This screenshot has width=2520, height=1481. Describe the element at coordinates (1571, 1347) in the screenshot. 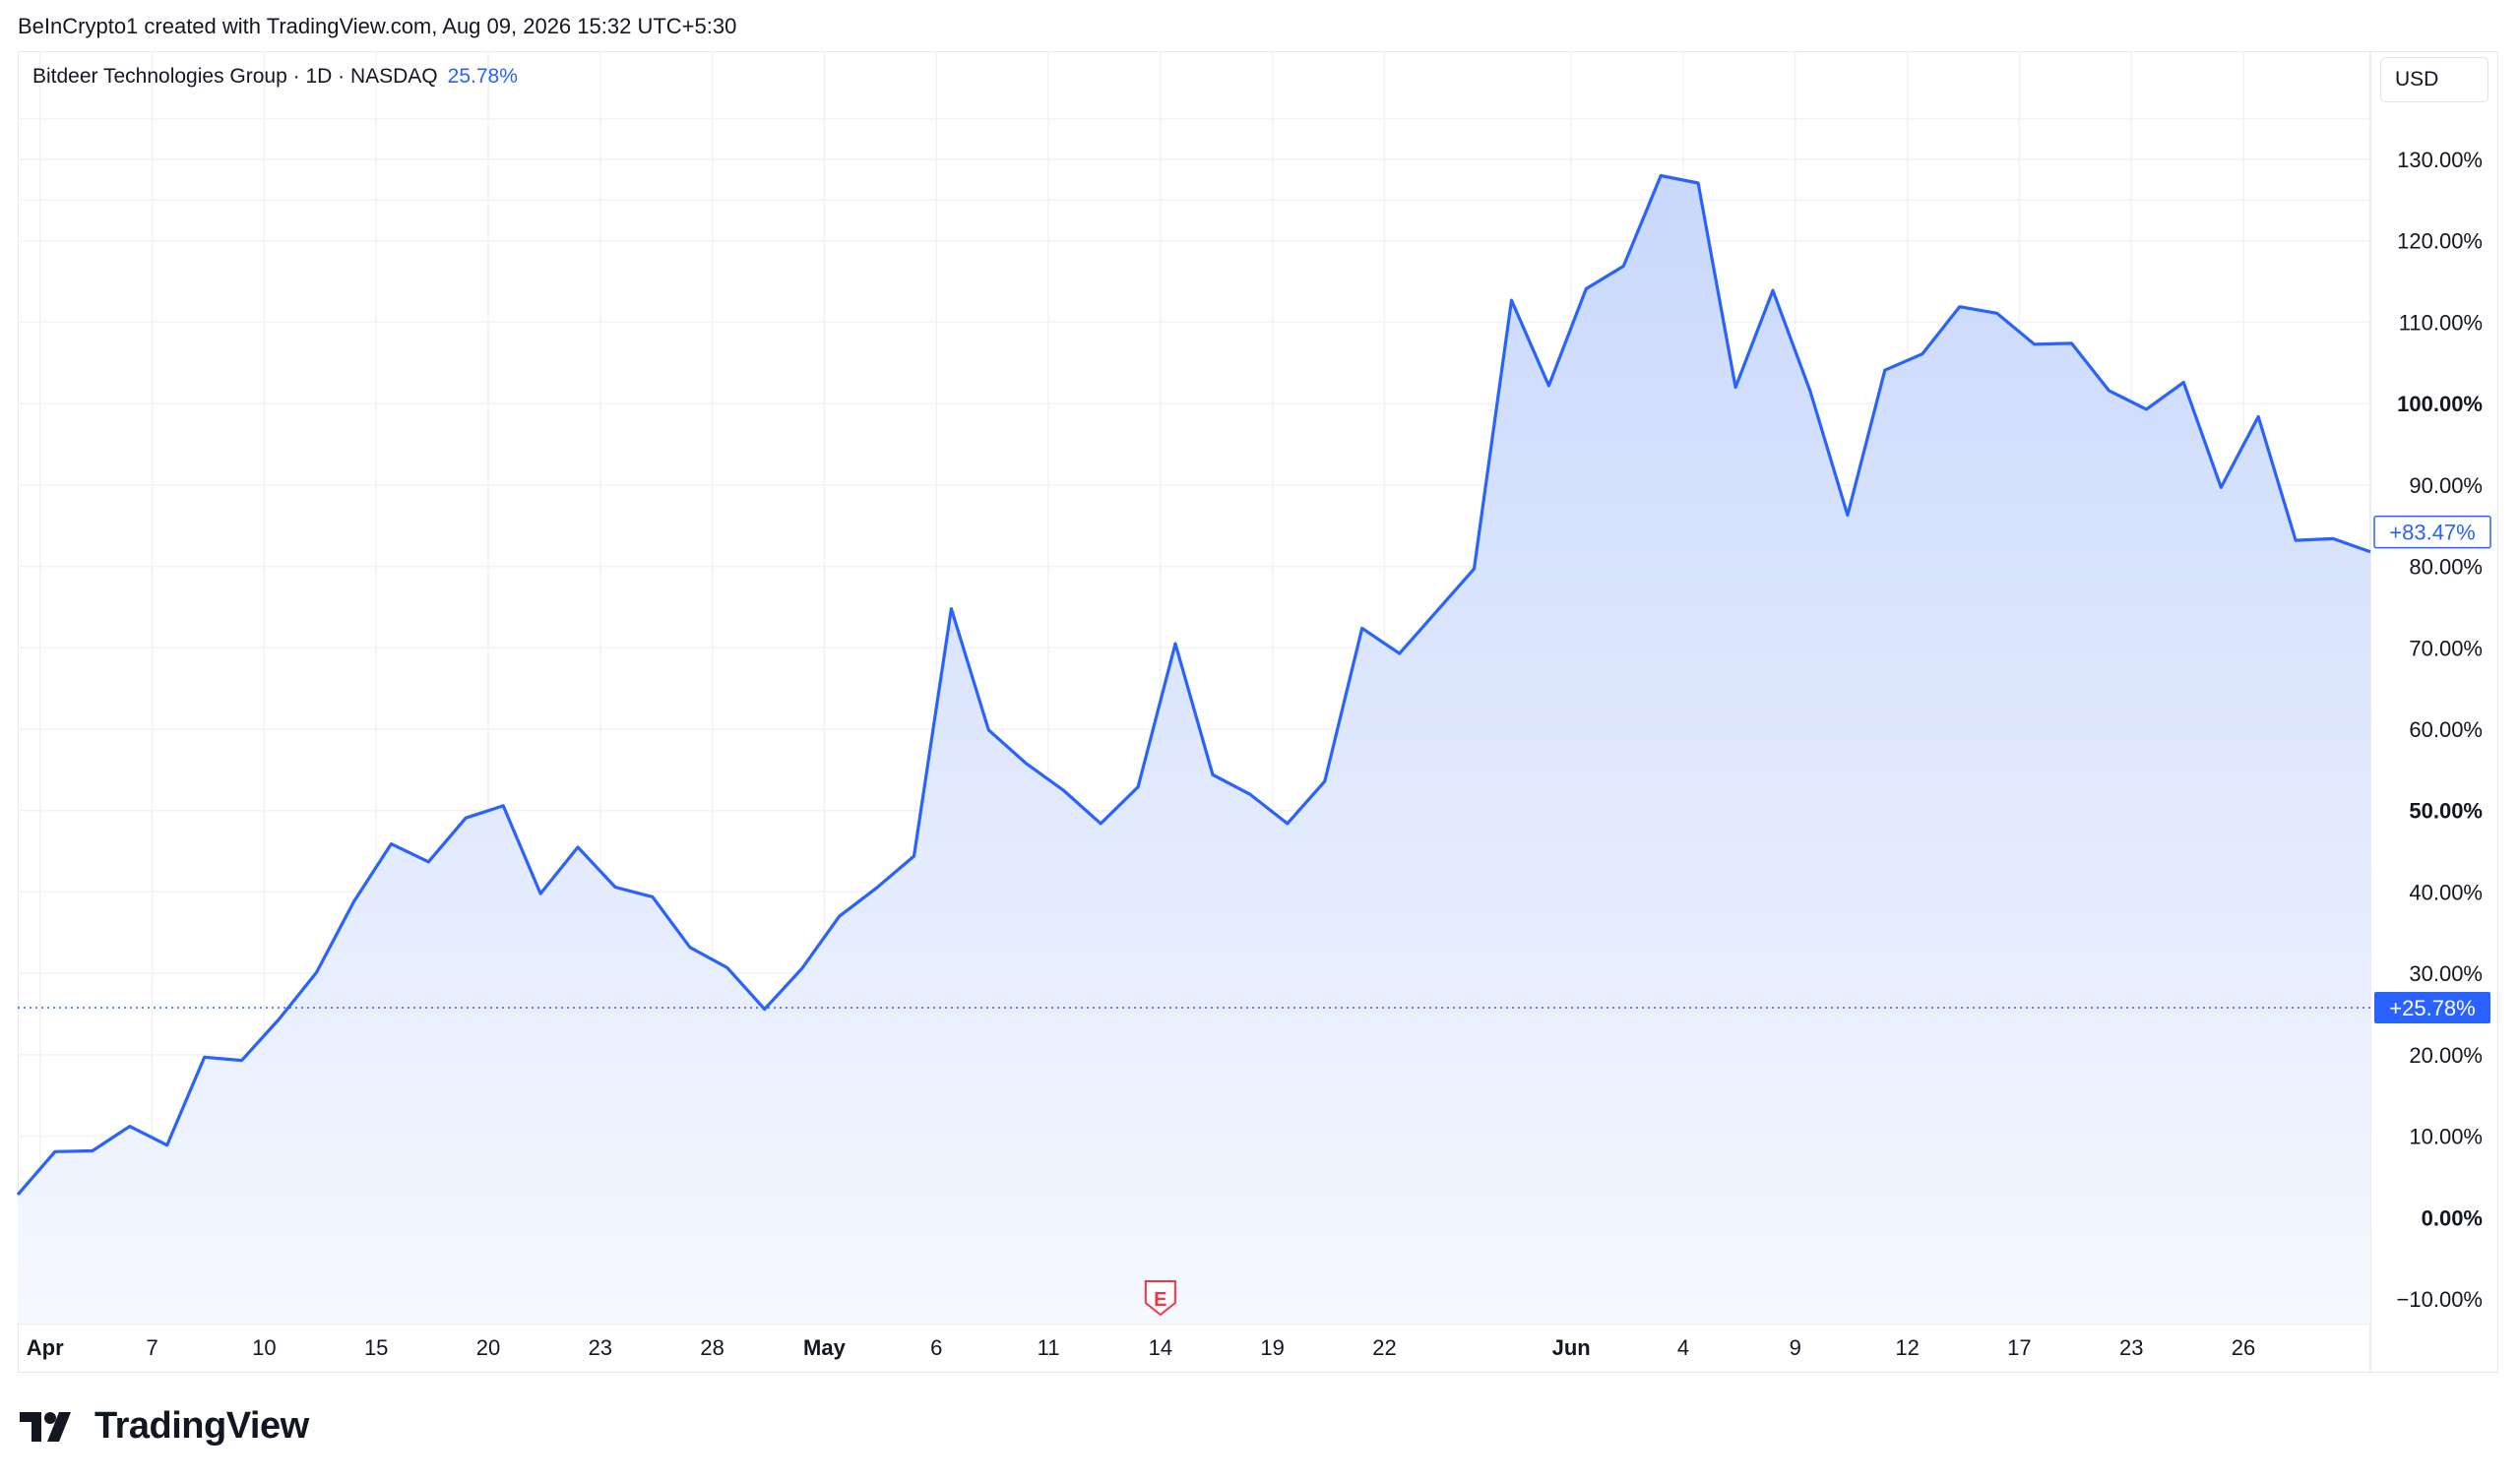

I see `x-tick-label: Jun` at that location.